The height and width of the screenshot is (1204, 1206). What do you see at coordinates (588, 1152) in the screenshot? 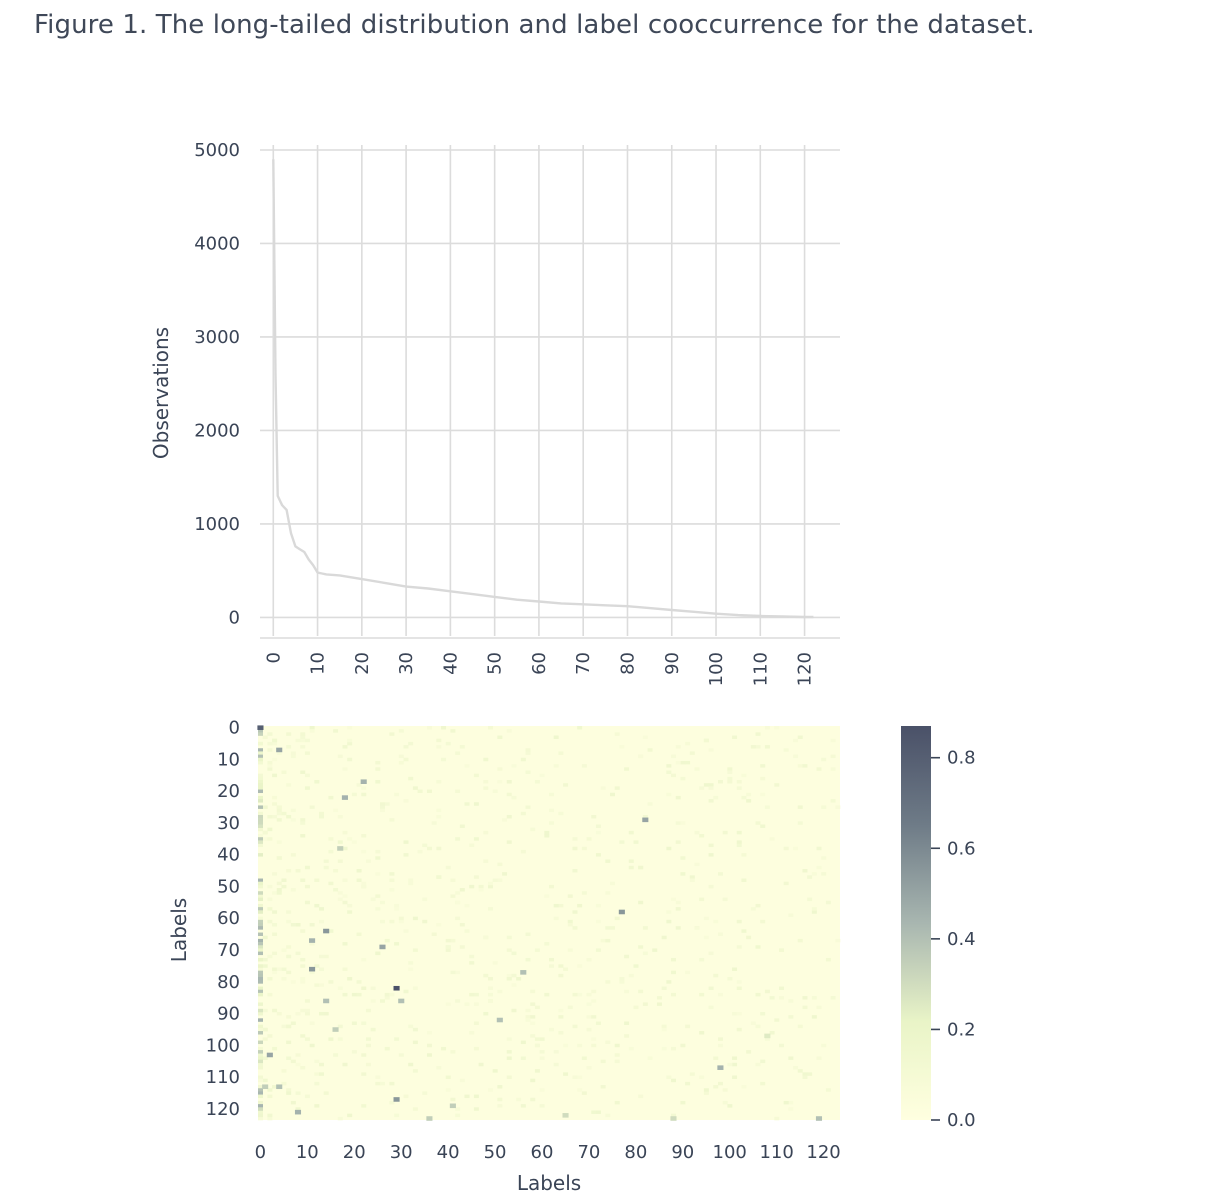
I see `heatmap-x-tick-label: 70` at bounding box center [588, 1152].